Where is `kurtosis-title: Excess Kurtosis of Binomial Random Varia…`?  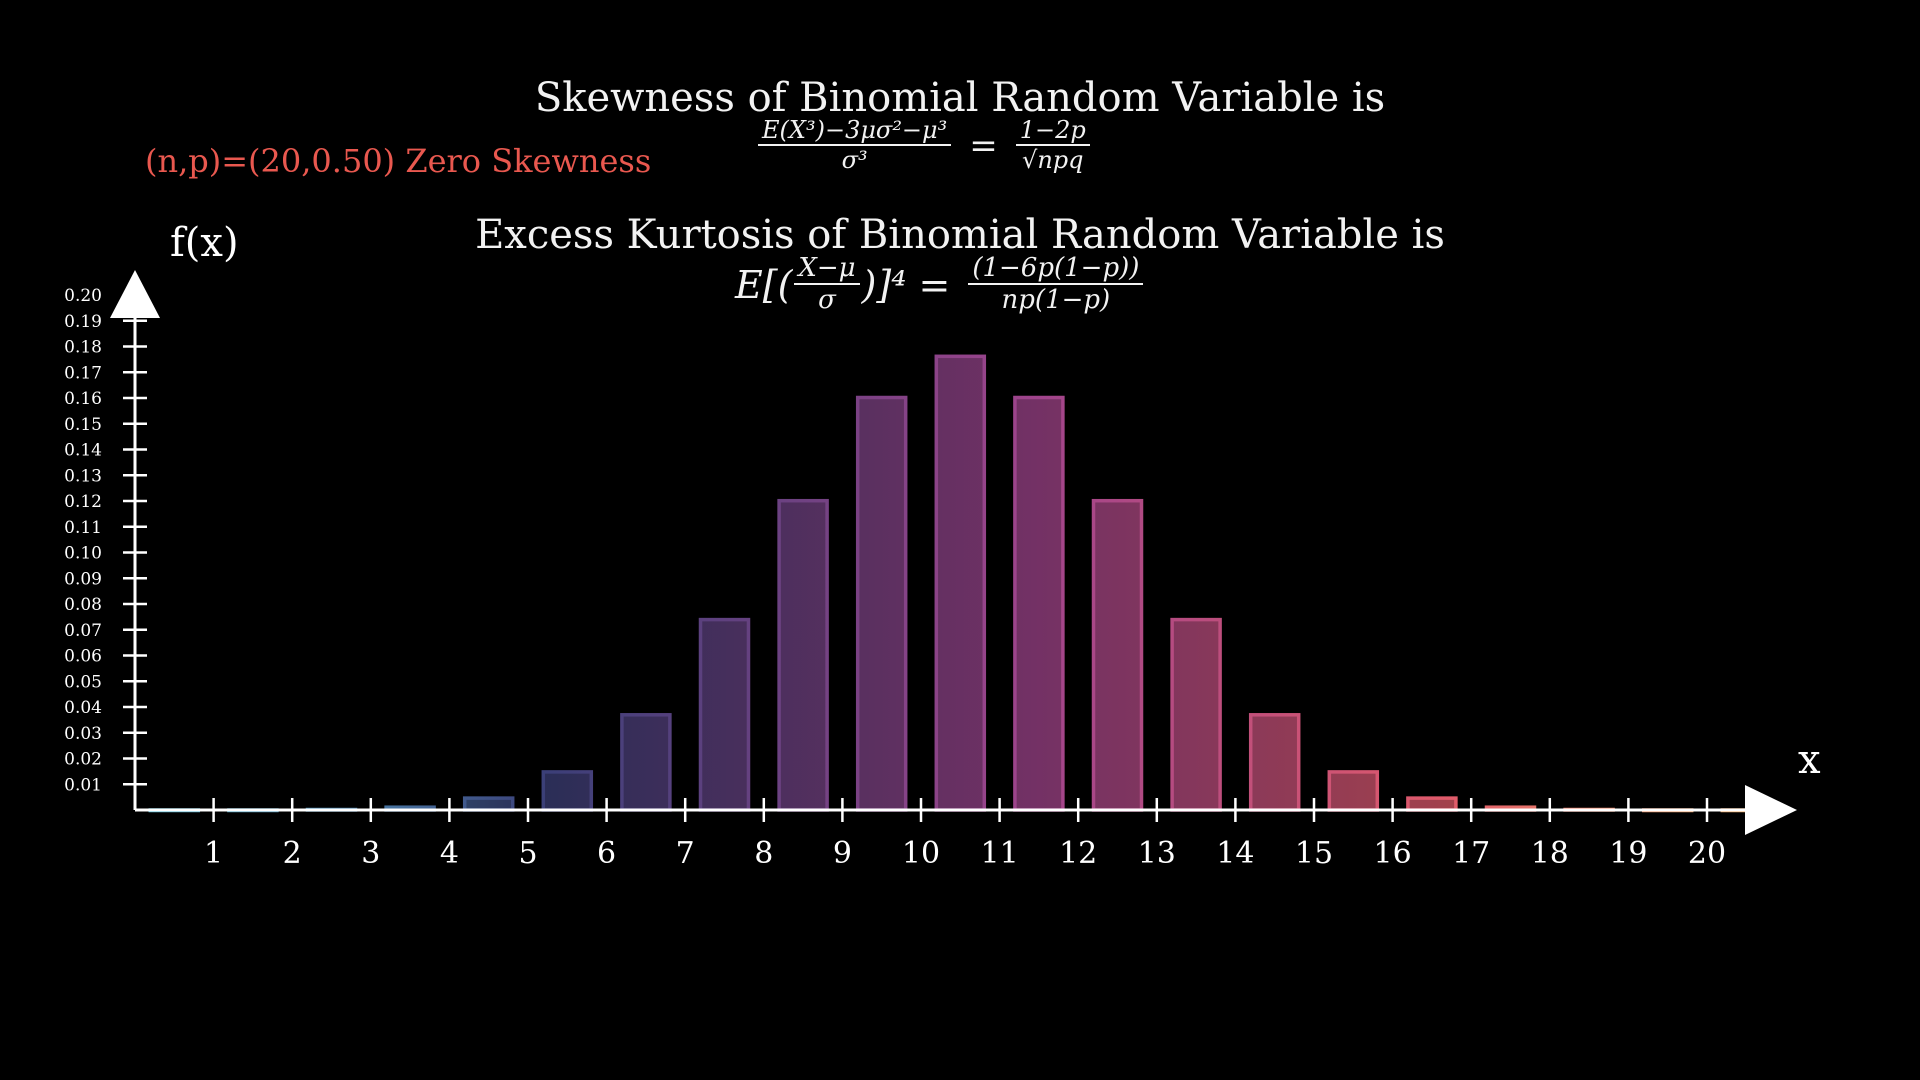
kurtosis-title: Excess Kurtosis of Binomial Random Varia… is located at coordinates (960, 235).